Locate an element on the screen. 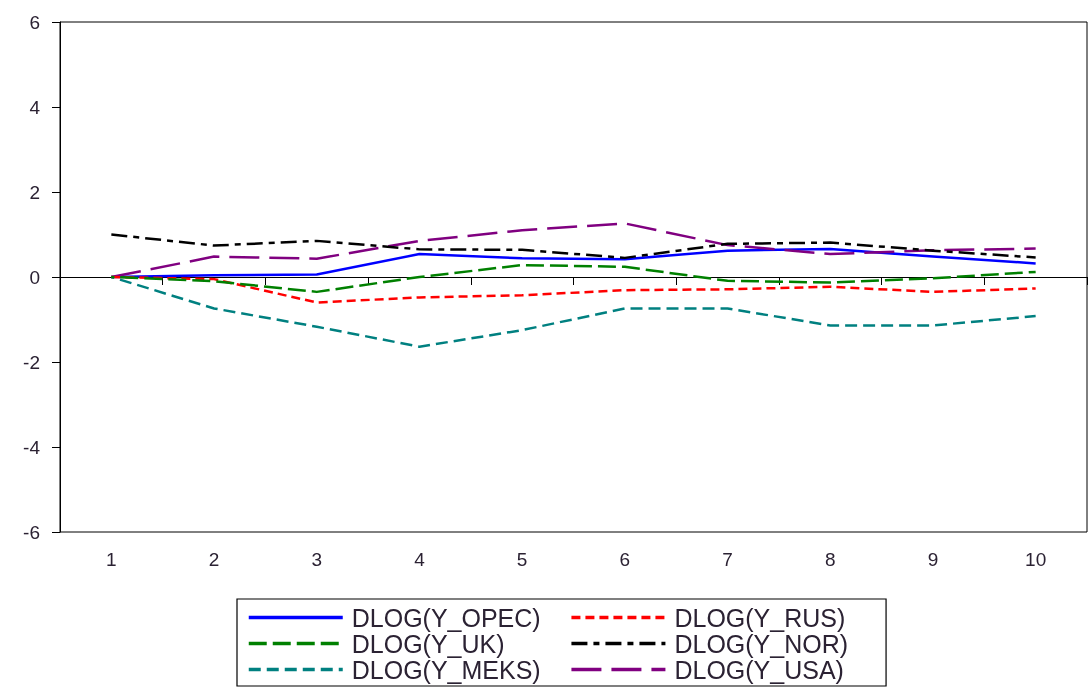 The height and width of the screenshot is (693, 1088). x-tick-label: 2 is located at coordinates (214, 559).